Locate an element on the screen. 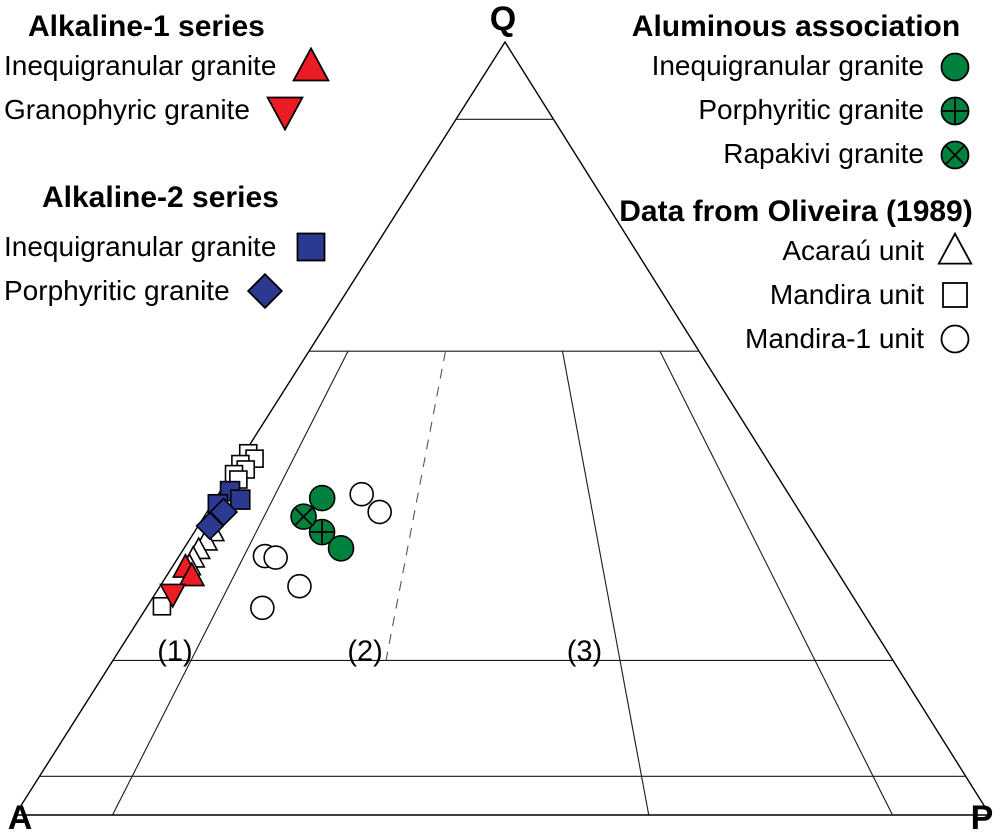 This screenshot has width=1000, height=834. legend-item: Acaraú unit is located at coordinates (796, 251).